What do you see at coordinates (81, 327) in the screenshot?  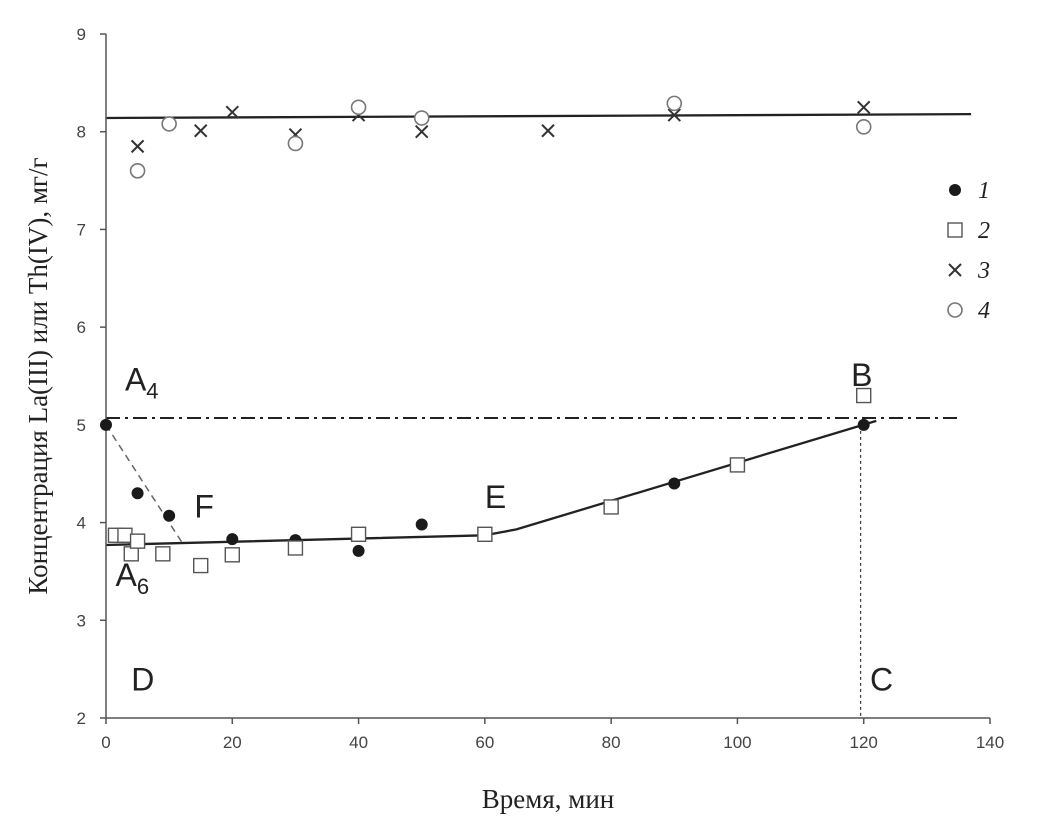 I see `y-tick-label: 6` at bounding box center [81, 327].